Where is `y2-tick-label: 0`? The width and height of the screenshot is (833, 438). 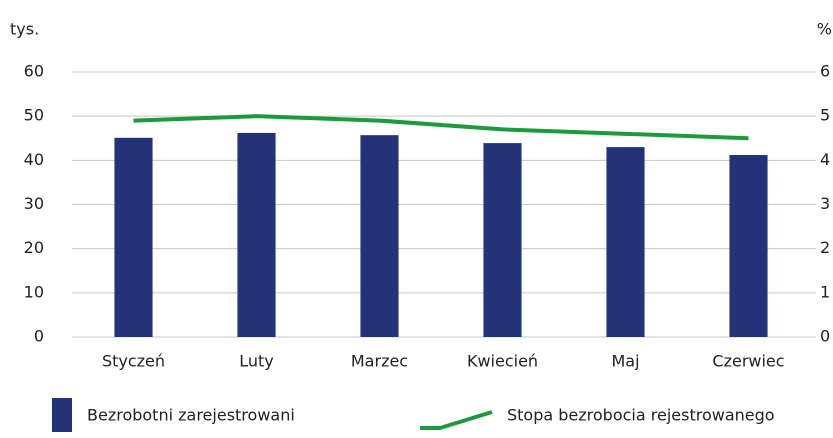 y2-tick-label: 0 is located at coordinates (825, 336).